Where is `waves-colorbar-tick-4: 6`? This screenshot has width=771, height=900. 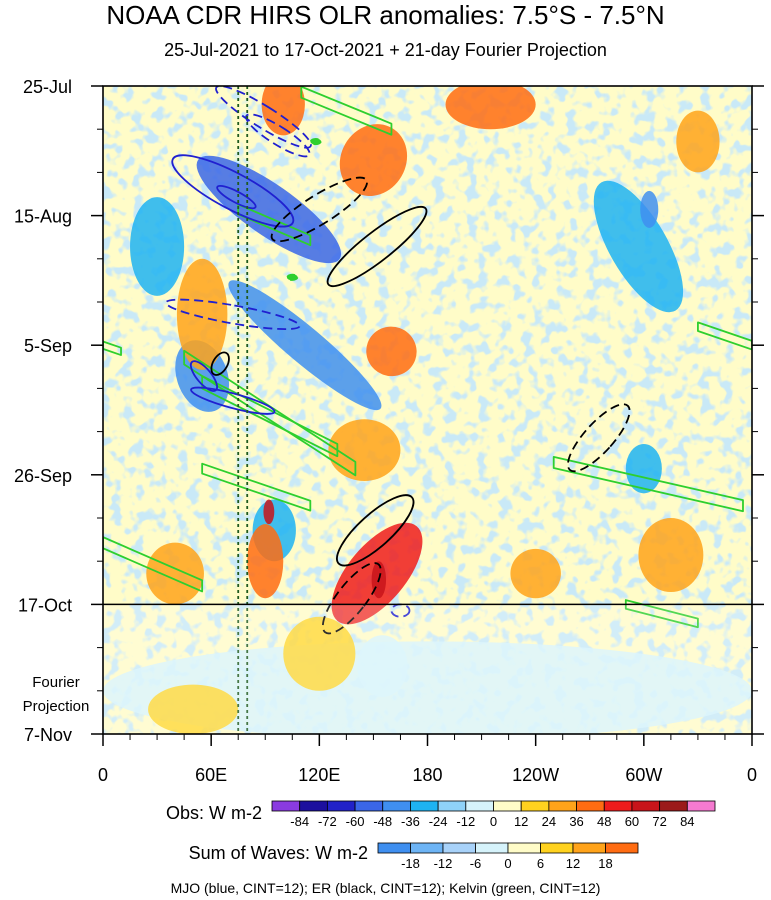 waves-colorbar-tick-4: 6 is located at coordinates (540, 863).